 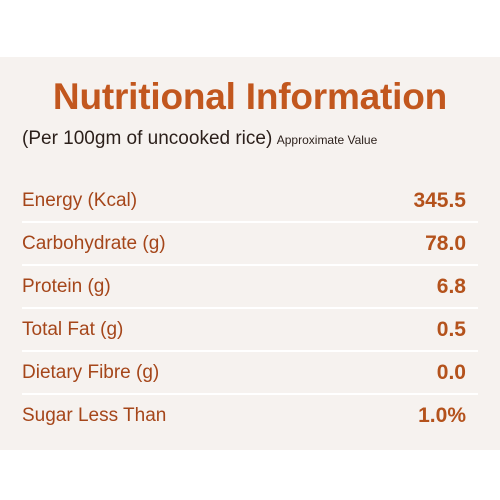 What do you see at coordinates (66, 286) in the screenshot?
I see `nutrient-label: Protein (g)` at bounding box center [66, 286].